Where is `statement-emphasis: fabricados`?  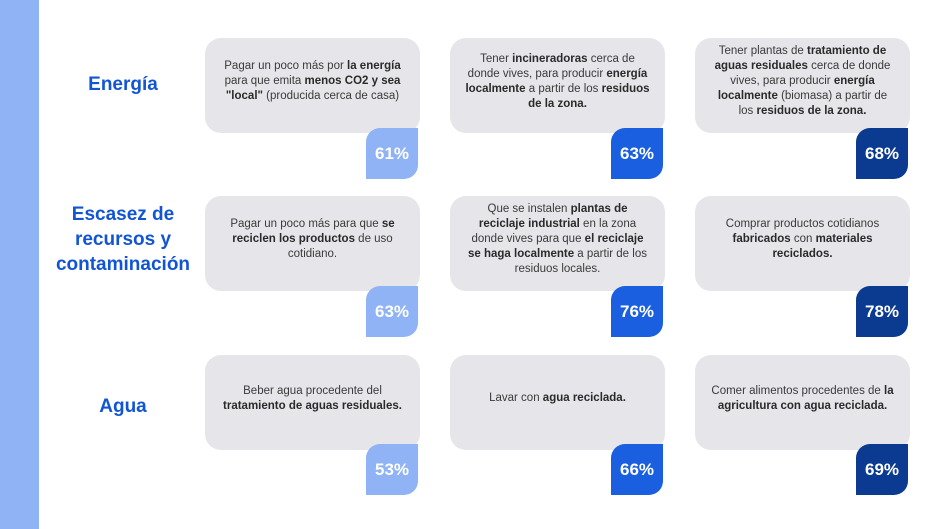
statement-emphasis: fabricados is located at coordinates (761, 239).